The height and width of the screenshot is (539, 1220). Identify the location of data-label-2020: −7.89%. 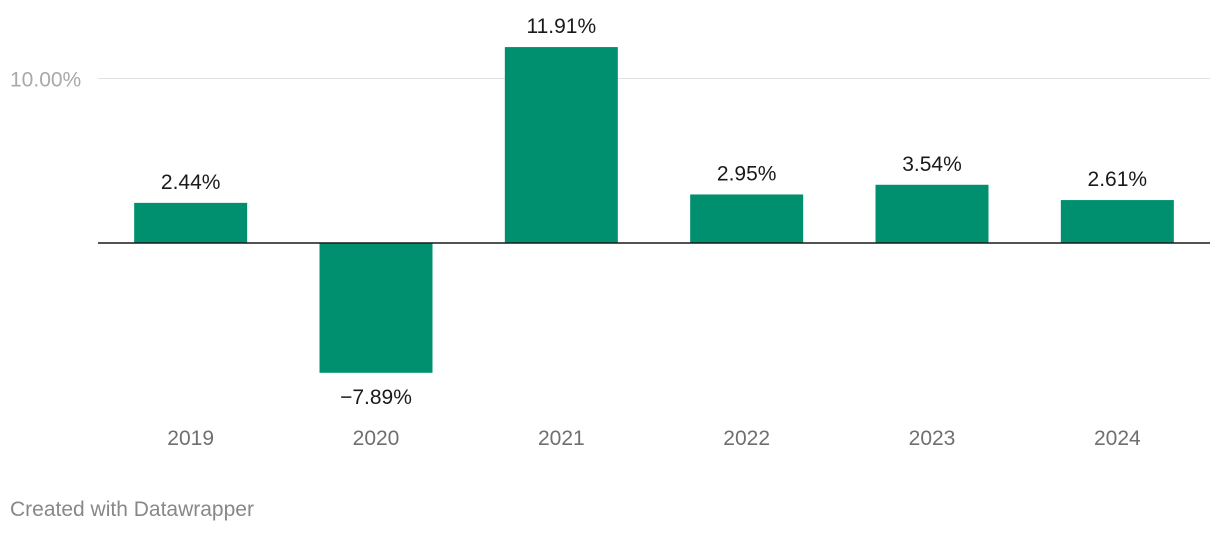
(376, 397).